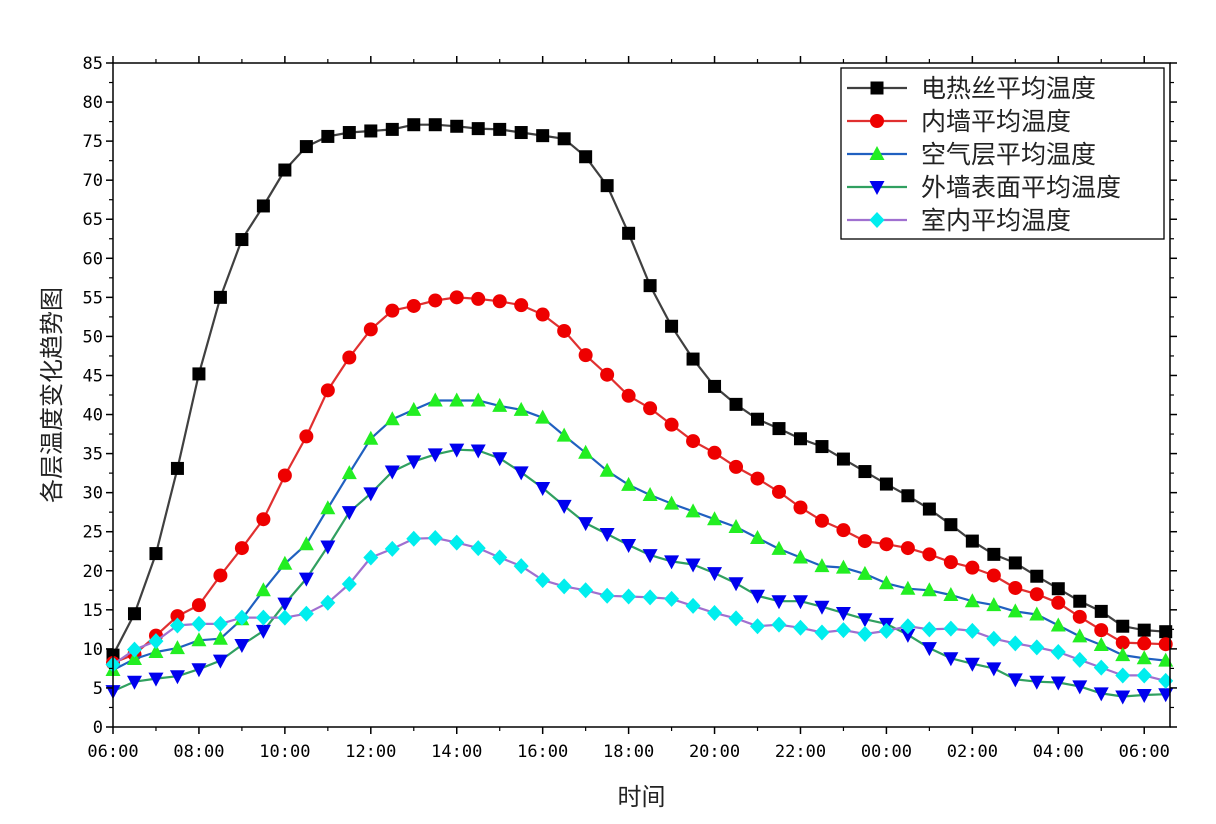 Image resolution: width=1216 pixels, height=824 pixels. Describe the element at coordinates (1021, 187) in the screenshot. I see `legend-label: 外墙表面平均温度` at that location.